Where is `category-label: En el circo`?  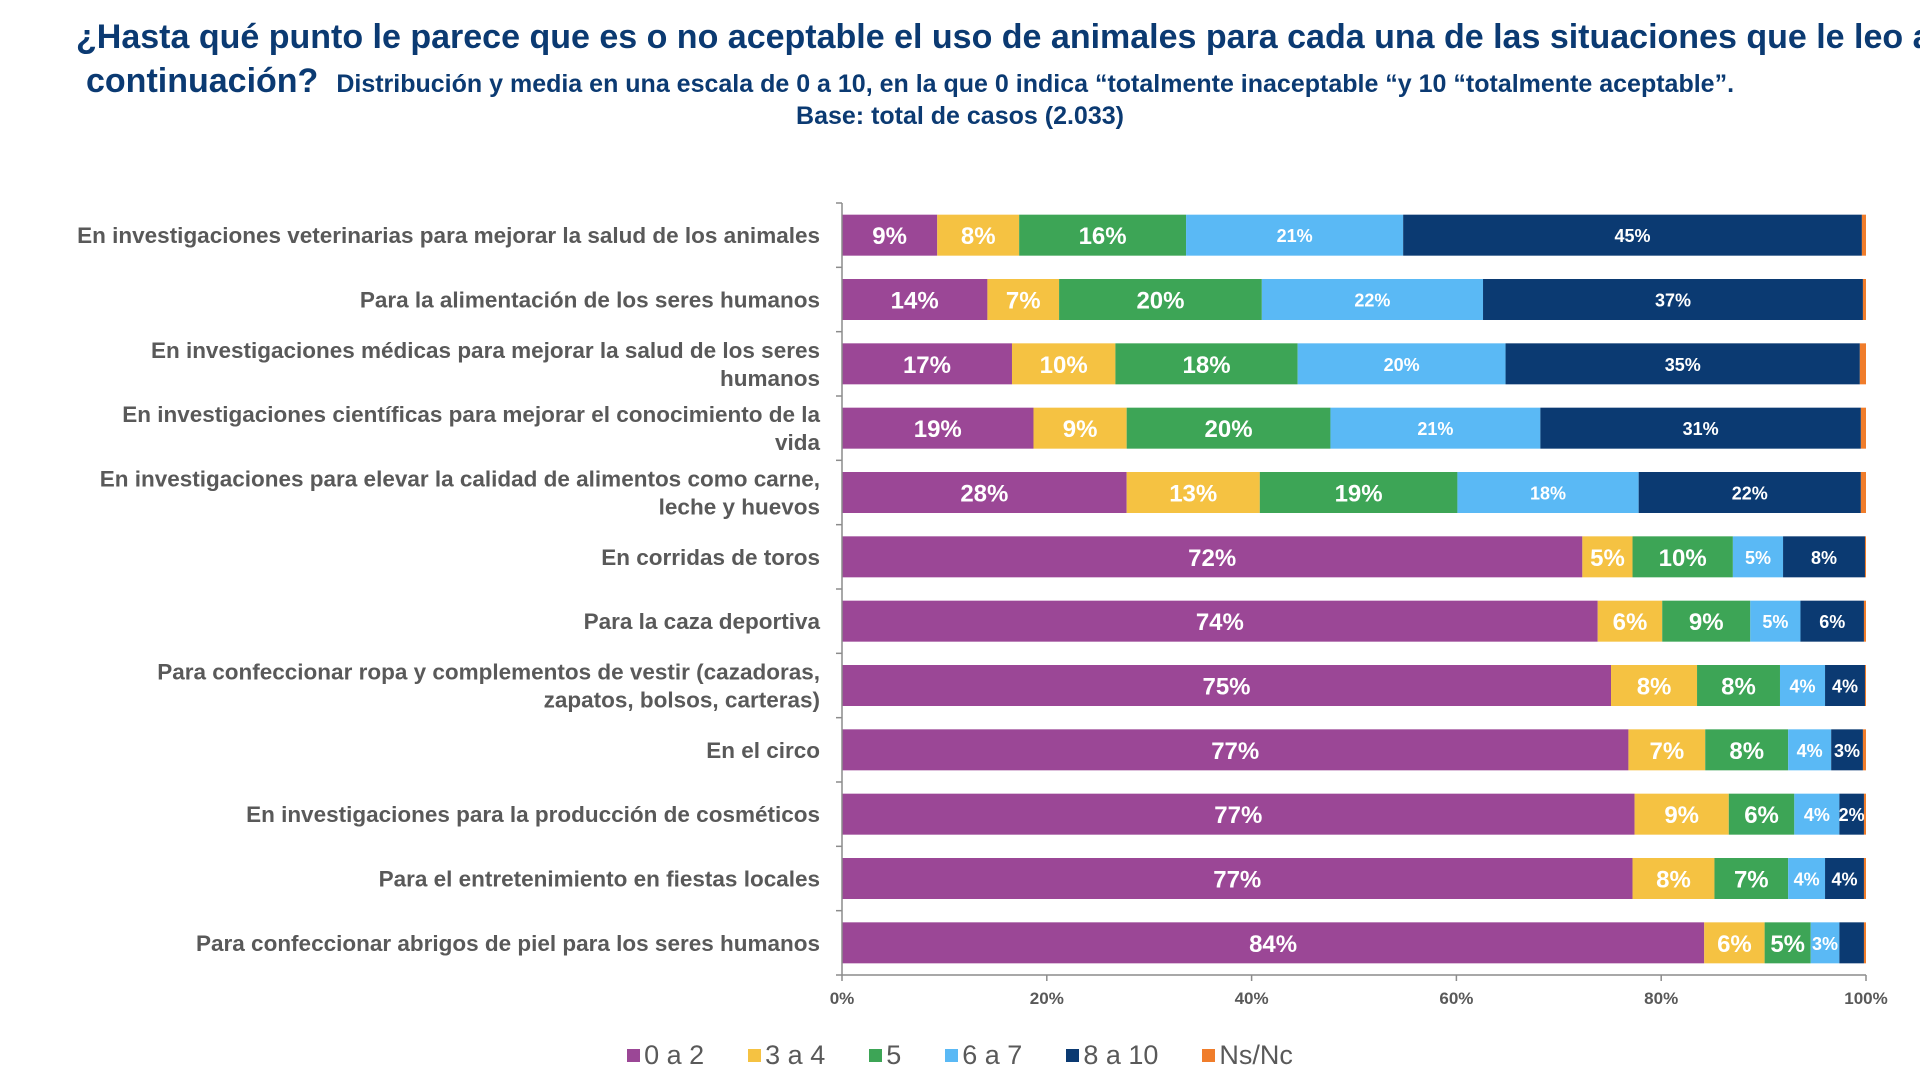
category-label: En el circo is located at coordinates (763, 750).